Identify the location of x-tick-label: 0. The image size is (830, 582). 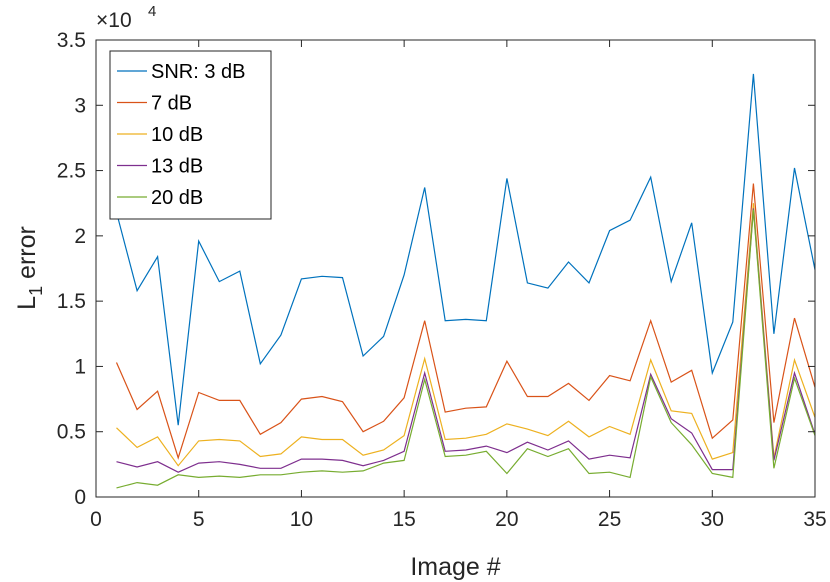
(96, 519).